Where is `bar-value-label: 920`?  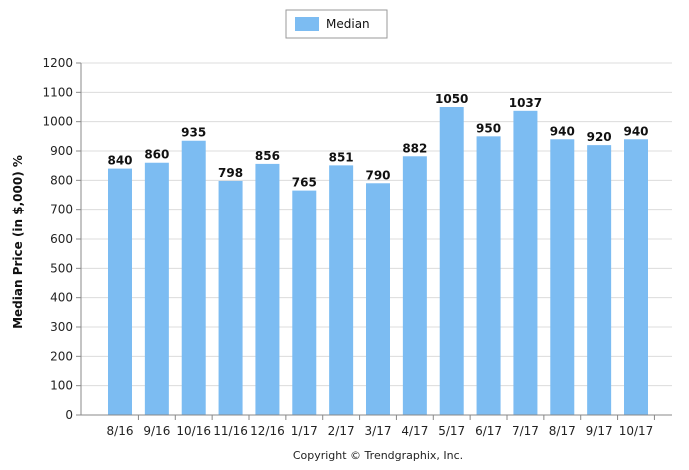 bar-value-label: 920 is located at coordinates (599, 137).